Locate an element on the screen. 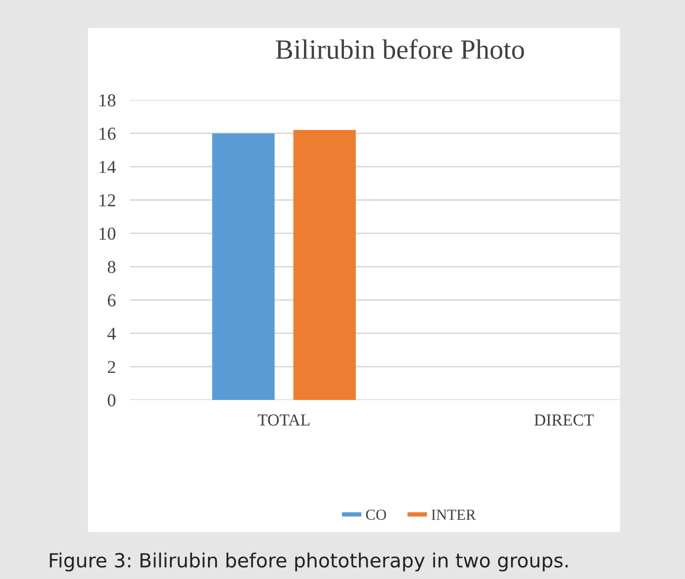  y-tick-label: 6 is located at coordinates (112, 300).